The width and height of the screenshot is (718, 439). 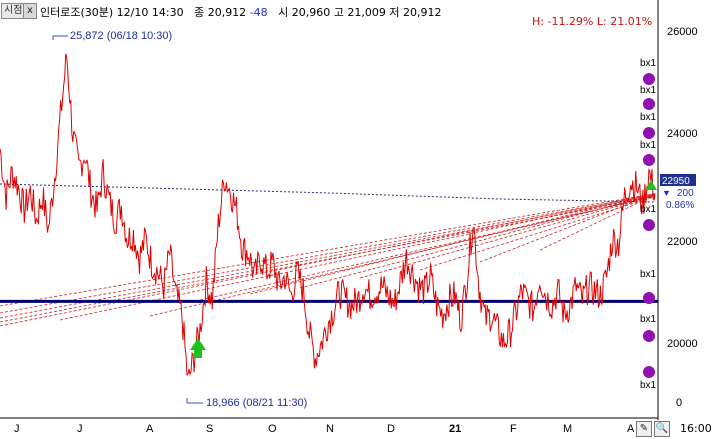 I want to click on time-label: 16:00, so click(x=696, y=428).